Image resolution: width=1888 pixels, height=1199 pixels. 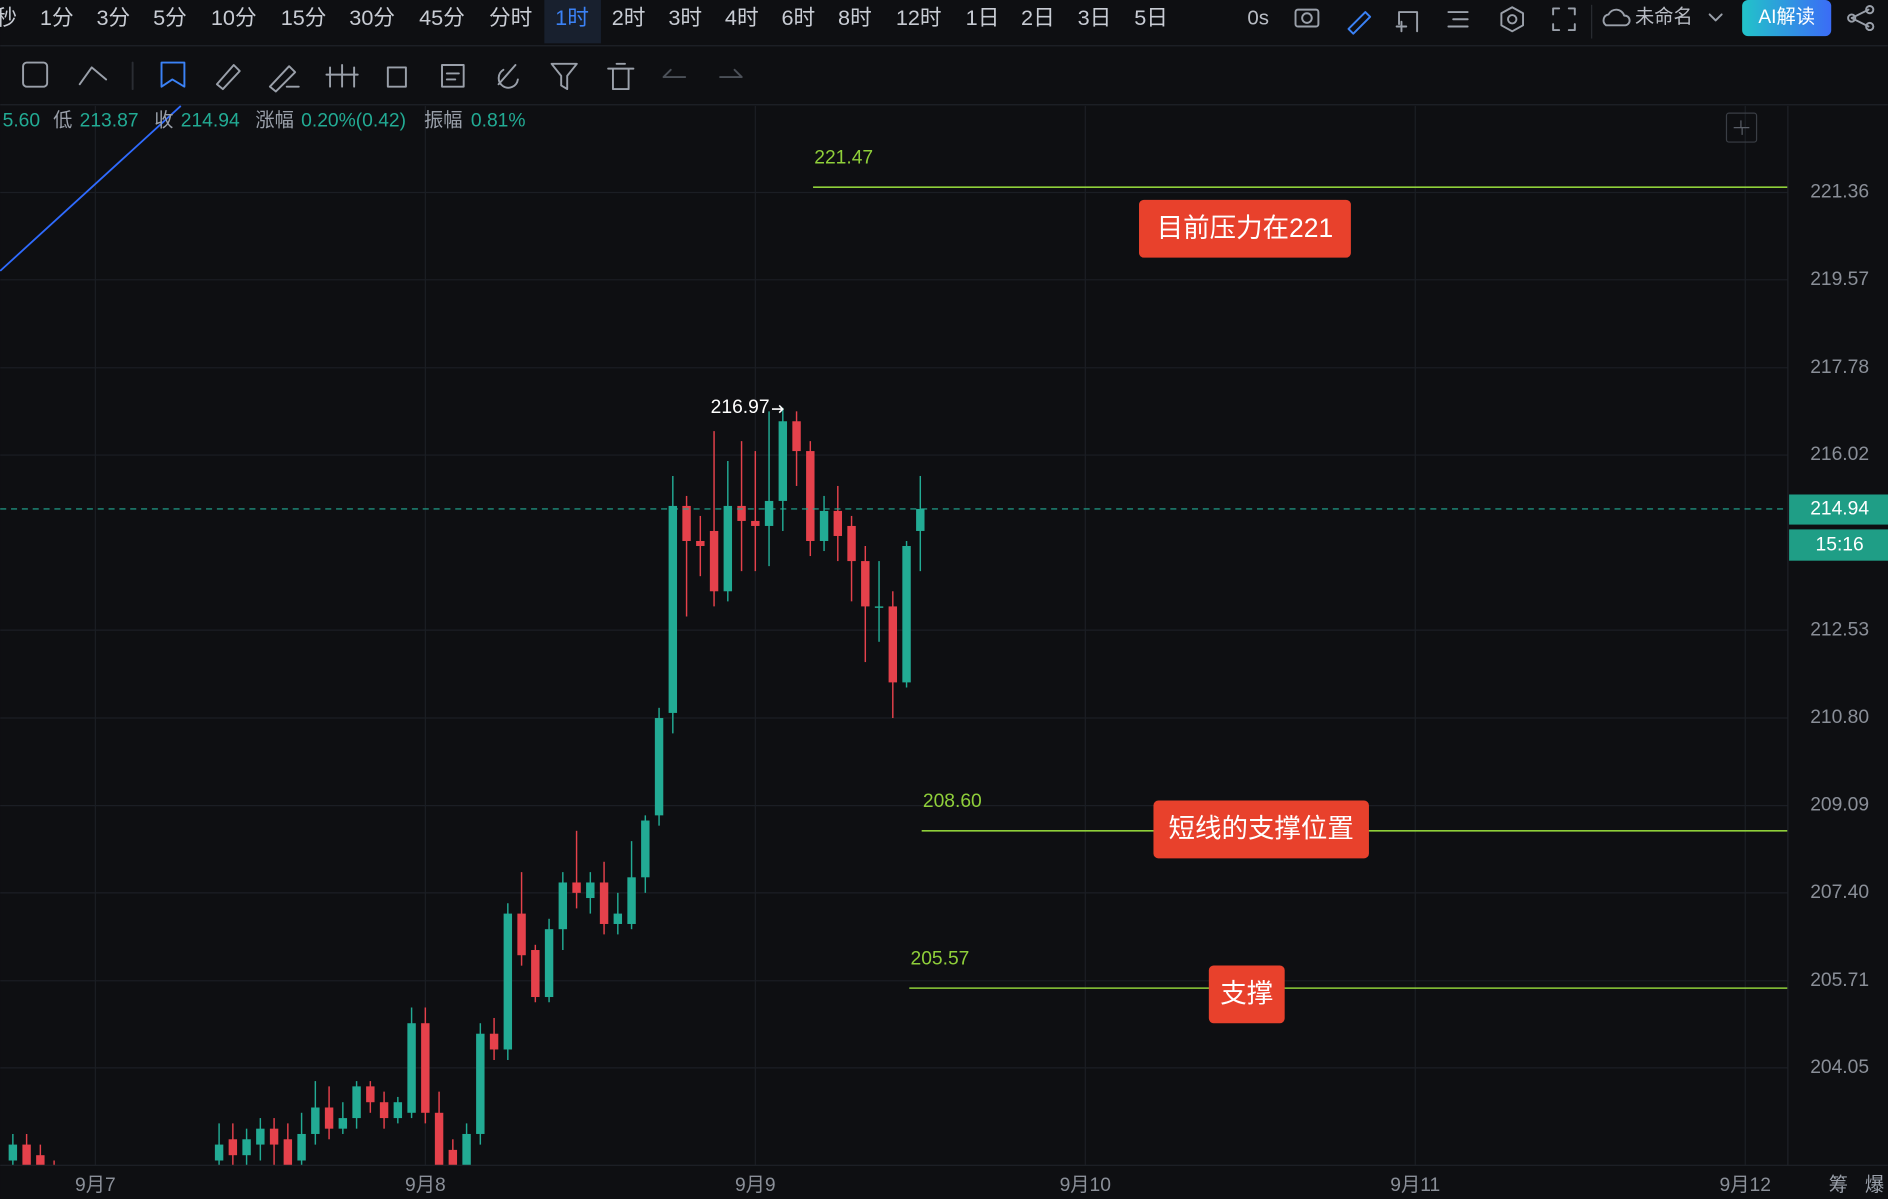 I want to click on annotation-text: 支撑, so click(x=1246, y=994).